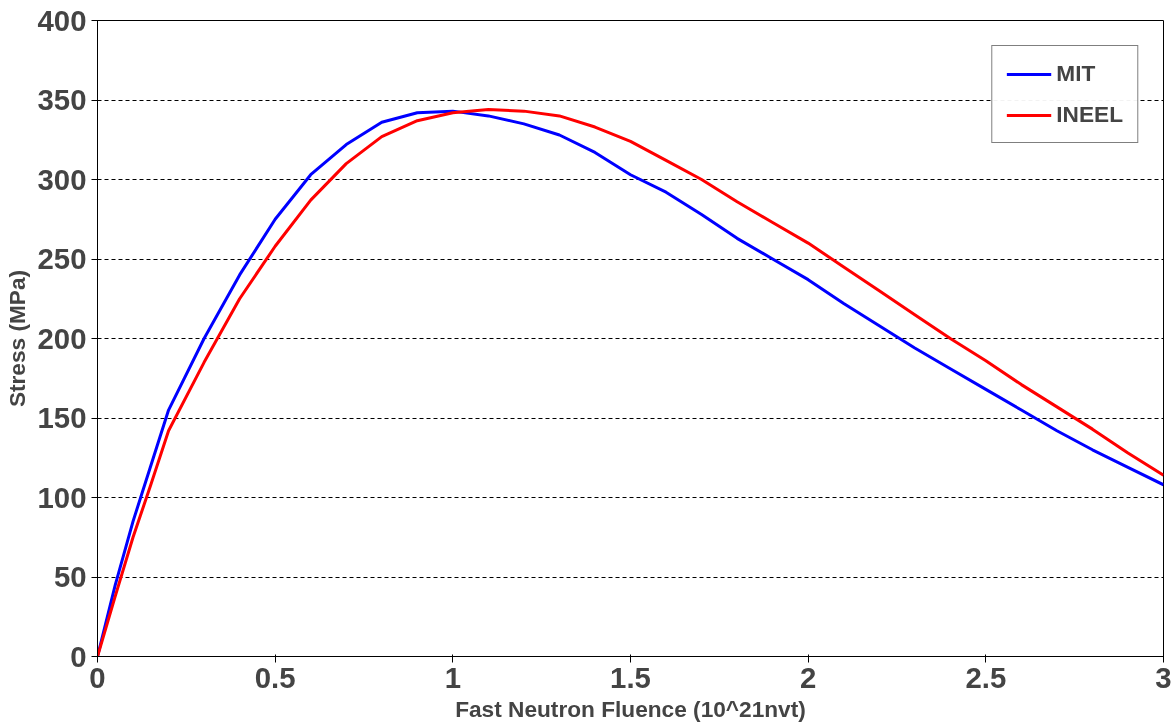 This screenshot has width=1175, height=724. Describe the element at coordinates (1163, 677) in the screenshot. I see `x-tick-label: 3` at that location.